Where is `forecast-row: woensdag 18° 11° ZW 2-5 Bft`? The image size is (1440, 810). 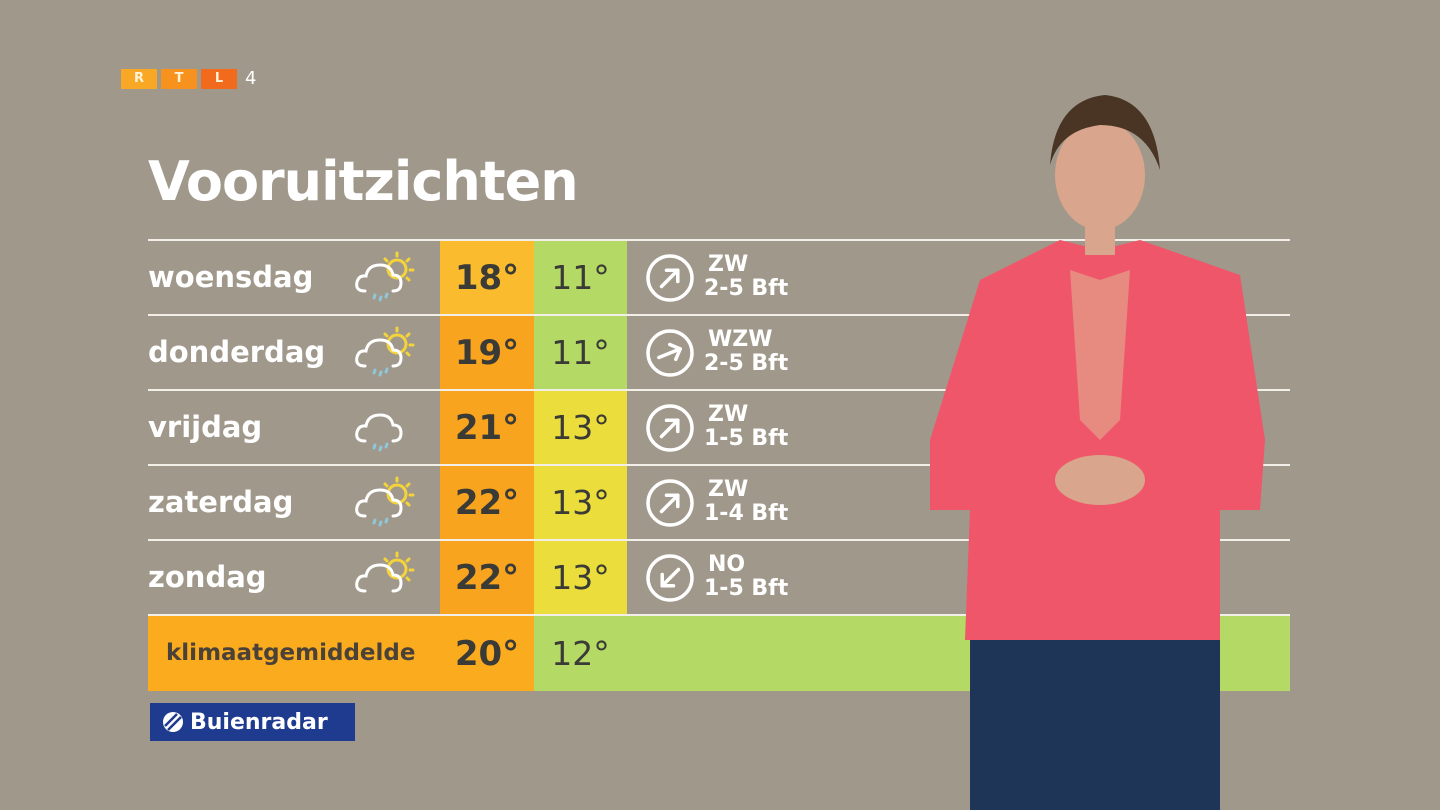
forecast-row: woensdag 18° 11° ZW 2-5 Bft is located at coordinates (719, 276).